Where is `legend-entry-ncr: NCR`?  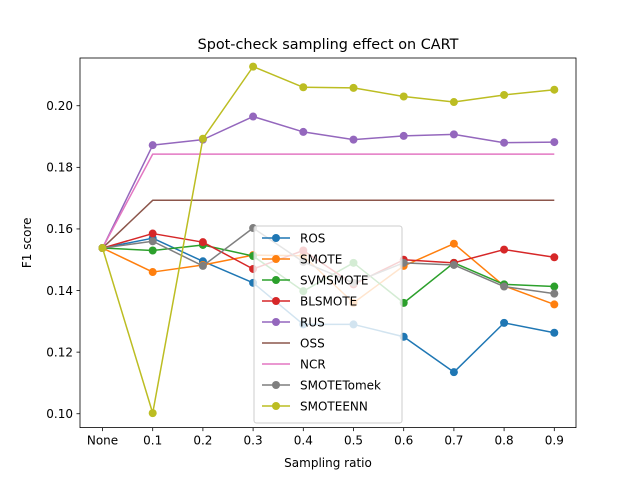
legend-entry-ncr: NCR is located at coordinates (294, 364).